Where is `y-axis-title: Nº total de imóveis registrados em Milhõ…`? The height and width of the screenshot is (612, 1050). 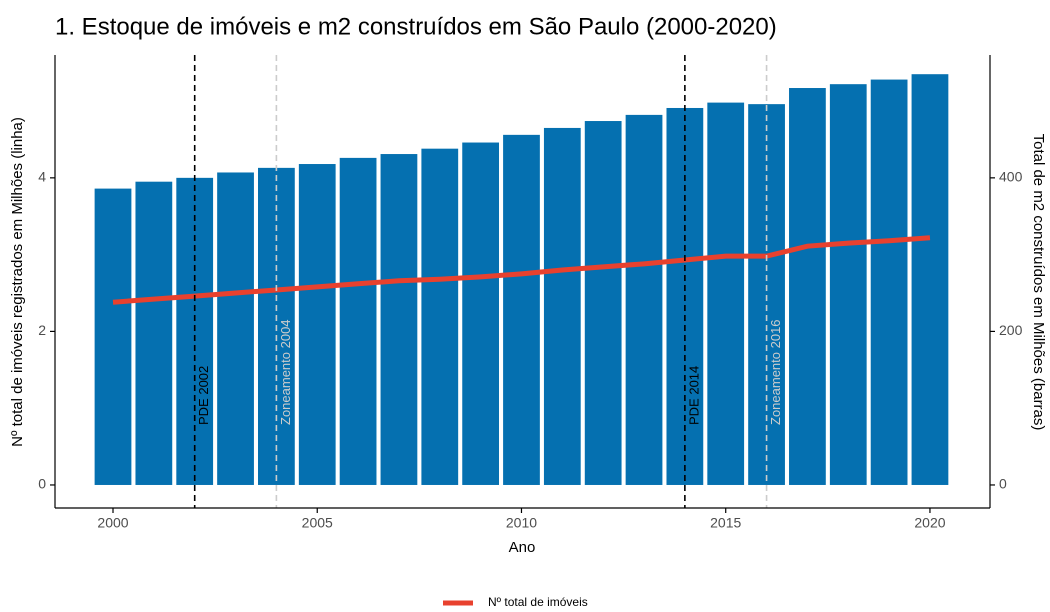 y-axis-title: Nº total de imóveis registrados em Milhõ… is located at coordinates (17, 282).